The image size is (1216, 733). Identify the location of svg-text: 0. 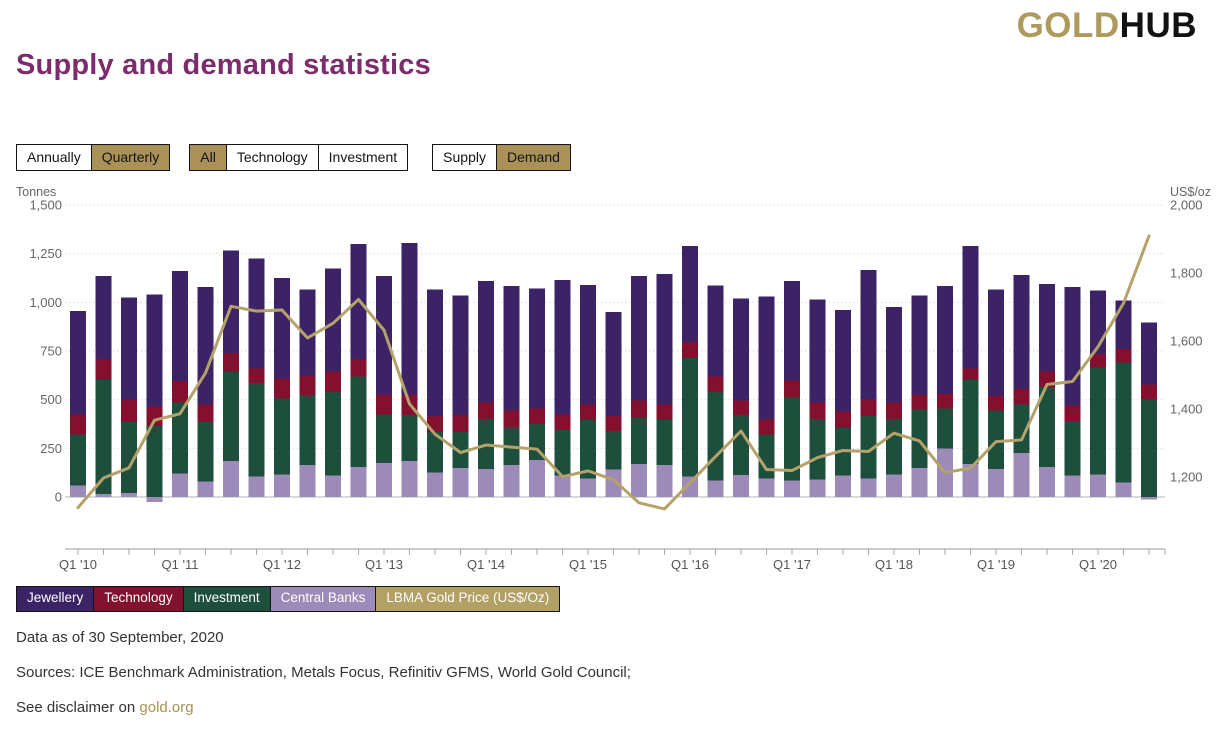
(58, 497).